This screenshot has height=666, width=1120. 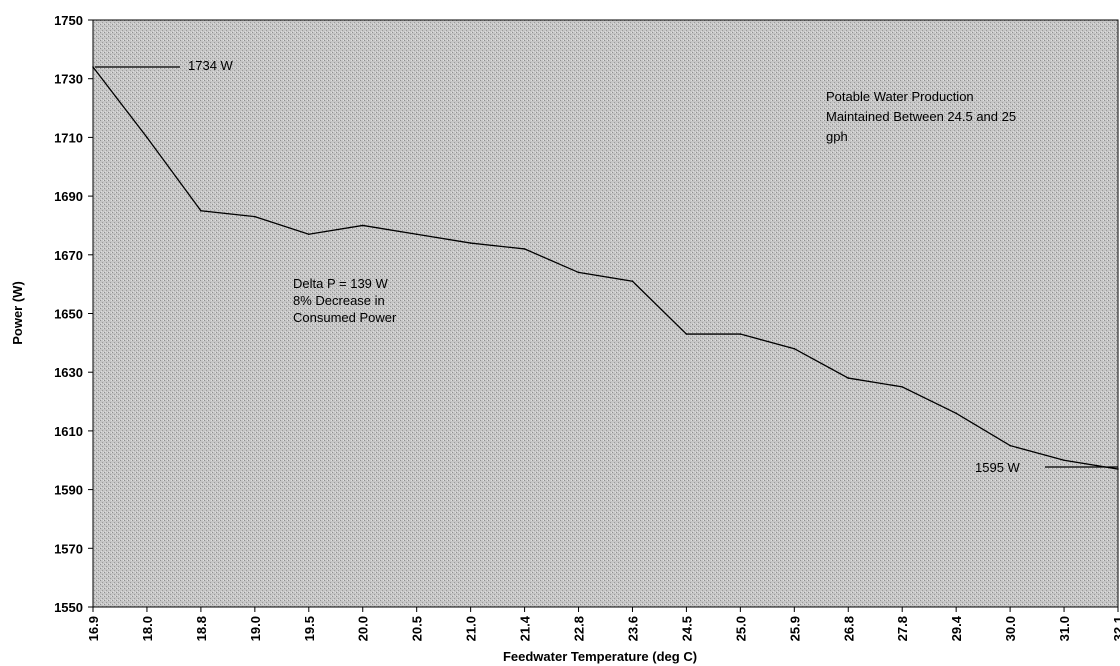 I want to click on note-annotation-line1: Potable Water Production, so click(x=900, y=96).